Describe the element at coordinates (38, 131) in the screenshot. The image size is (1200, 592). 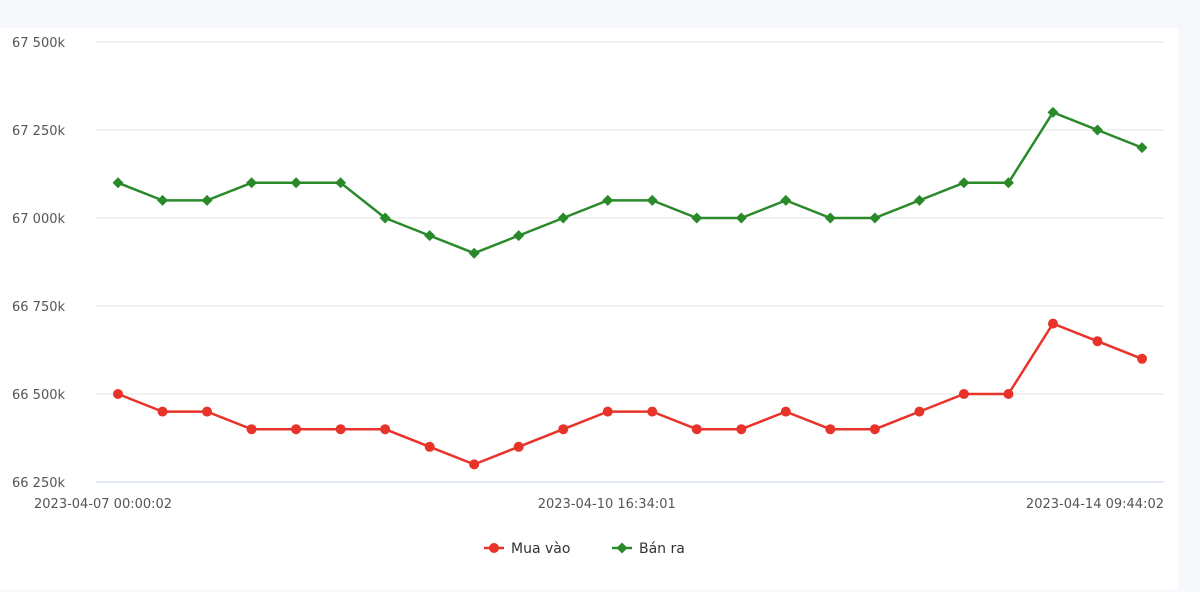
I see `y-tick-label: 67 250k` at that location.